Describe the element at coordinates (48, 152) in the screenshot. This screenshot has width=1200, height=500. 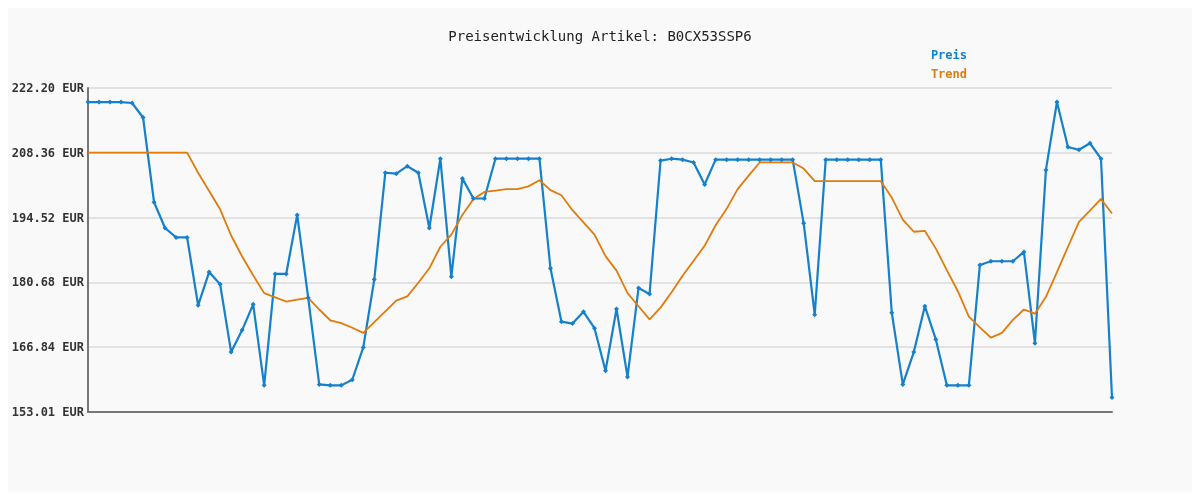
I see `y-tick-label: 208.36 EUR` at that location.